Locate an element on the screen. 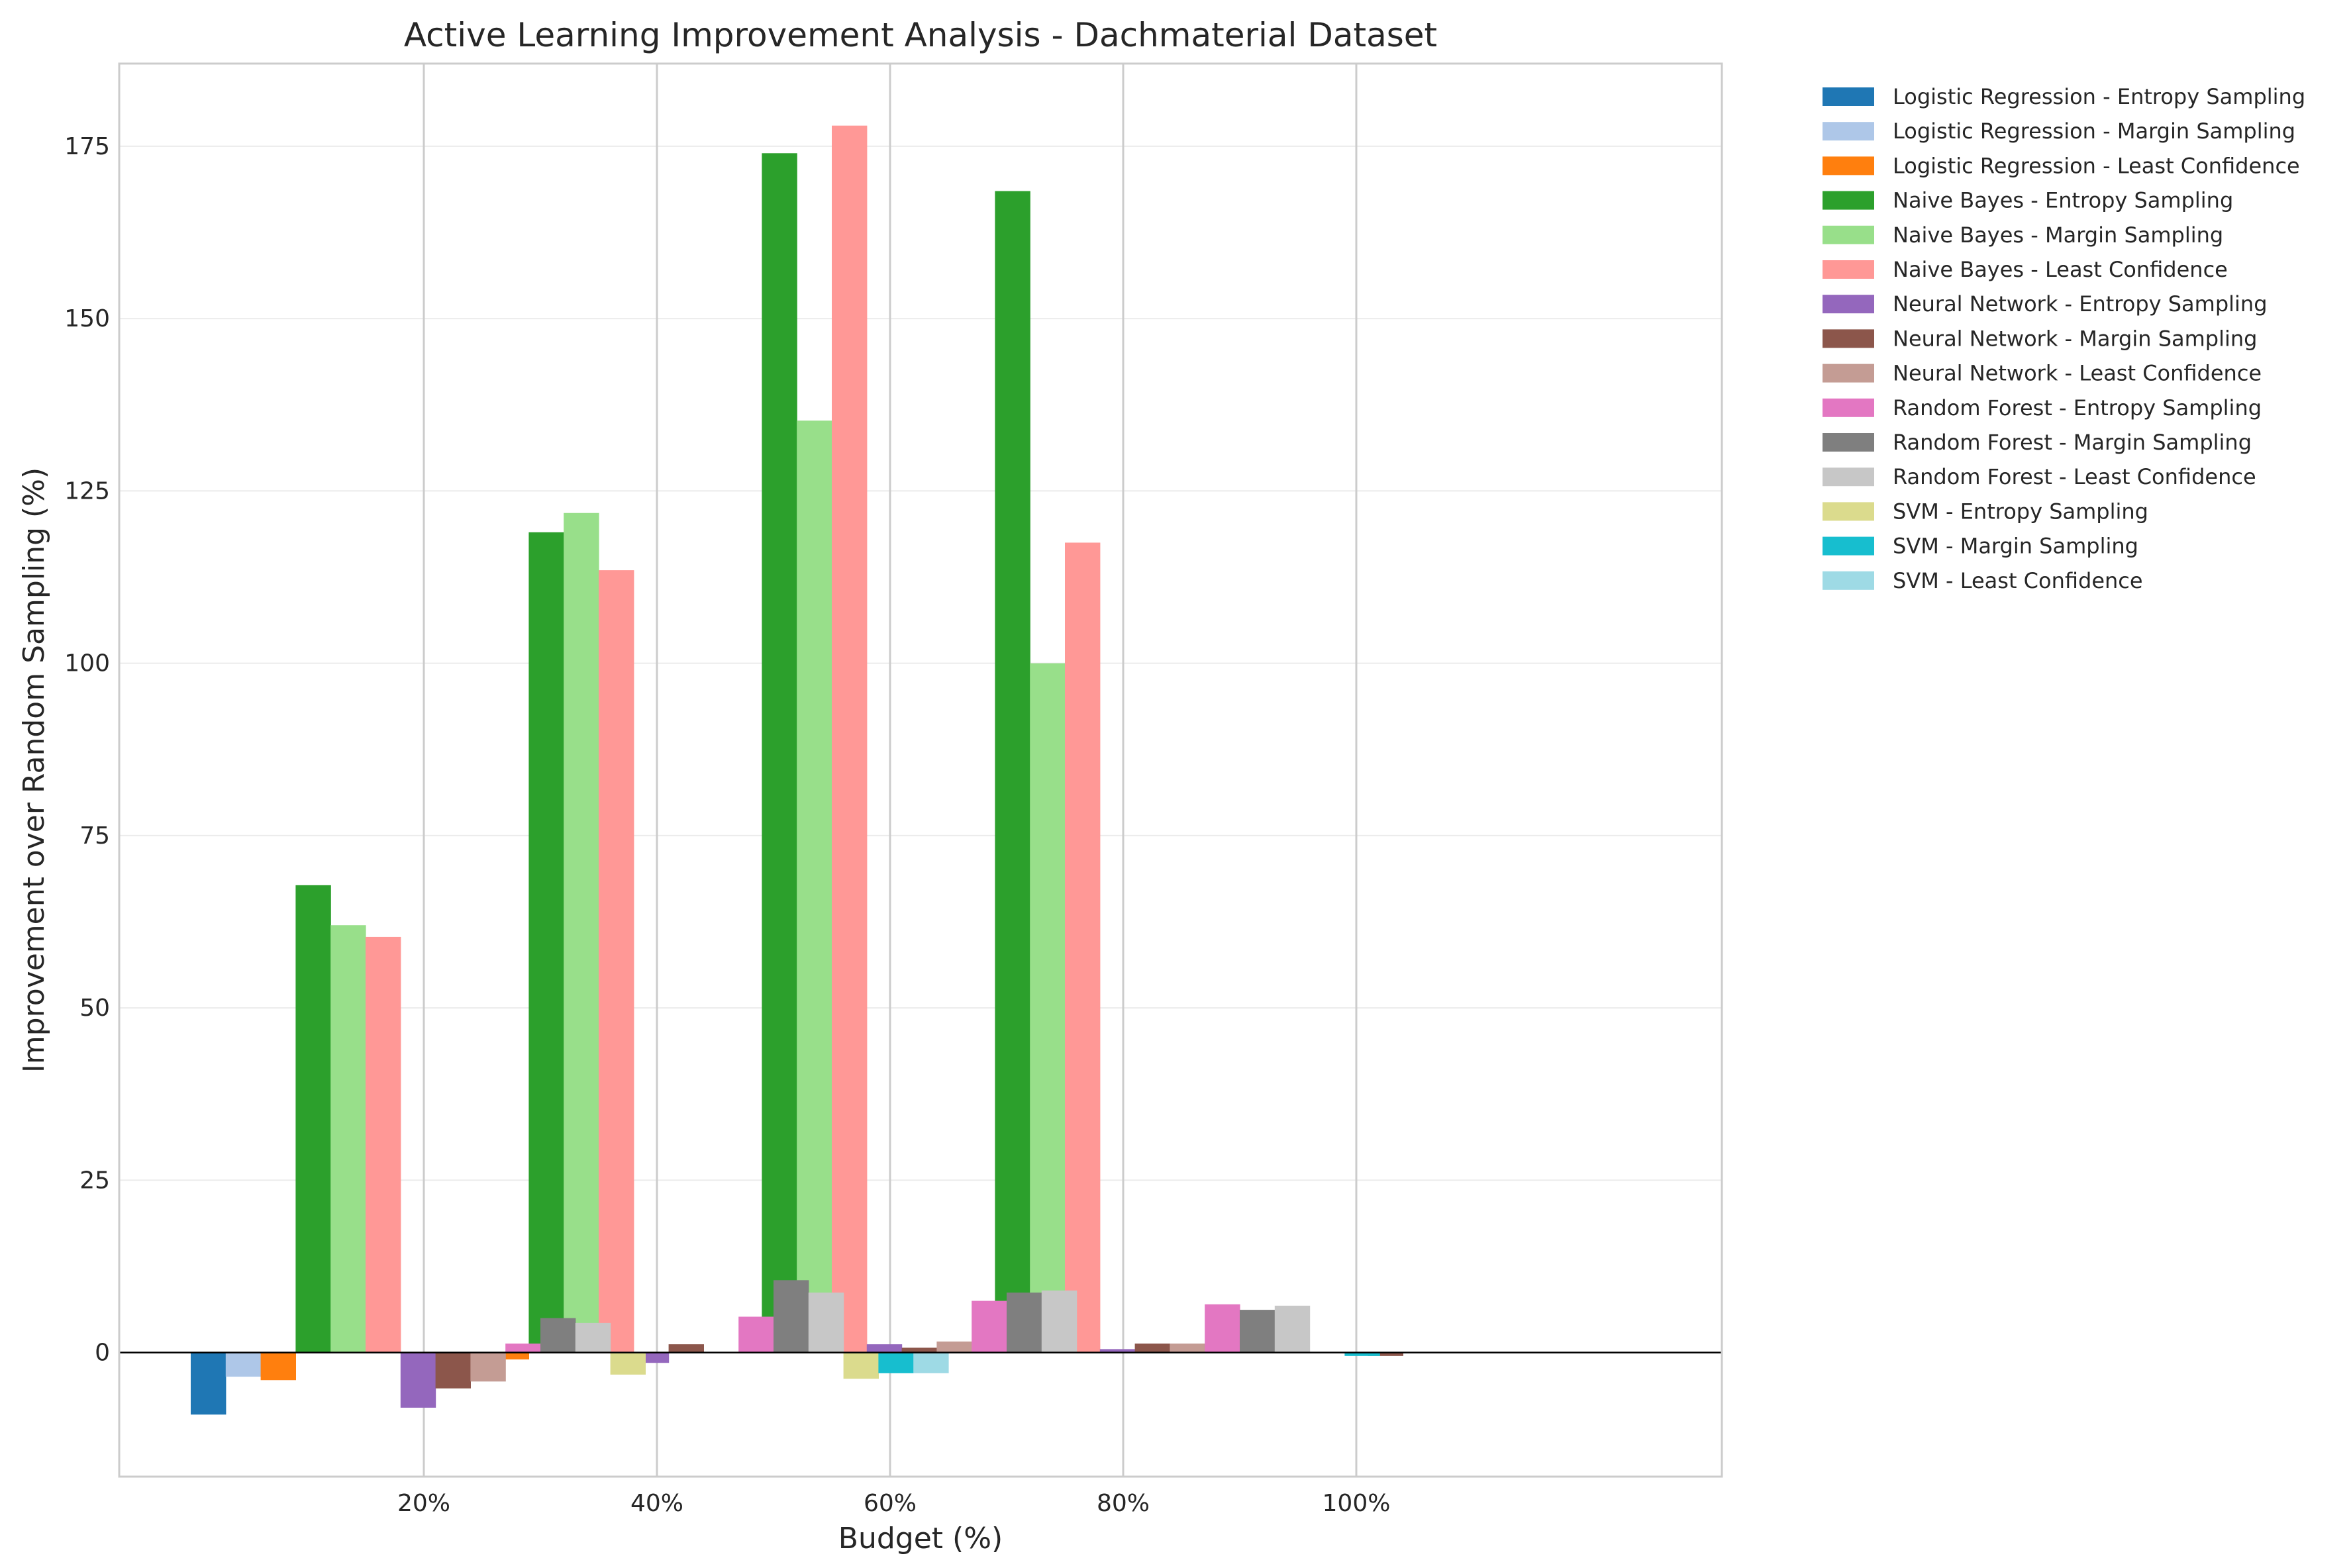 Image resolution: width=2351 pixels, height=1568 pixels. legend-entry: Naive Bayes - Least Confidence is located at coordinates (2060, 269).